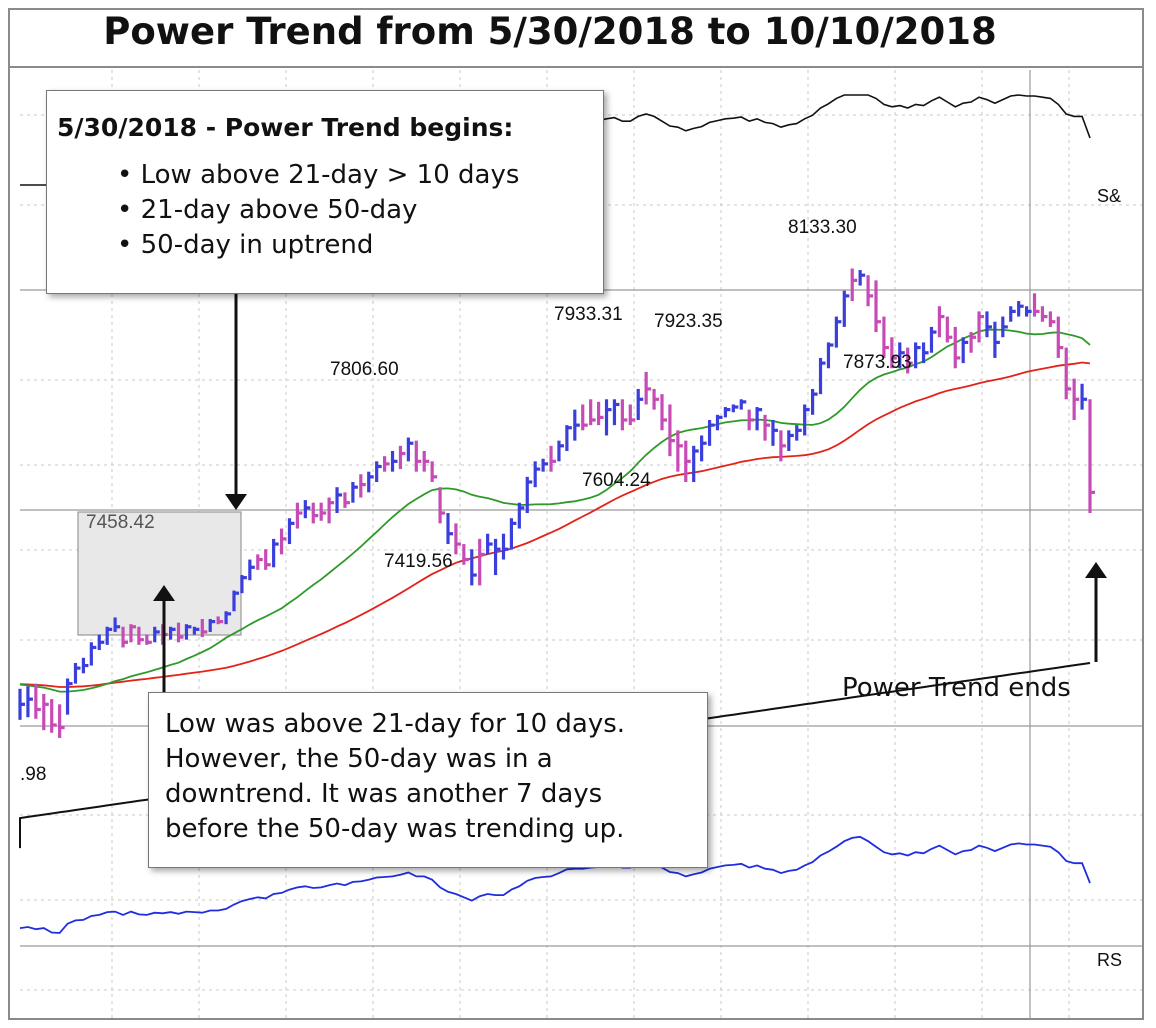 The height and width of the screenshot is (1028, 1156). Describe the element at coordinates (395, 724) in the screenshot. I see `note-line: Low was above 21-day for 10 days.` at that location.